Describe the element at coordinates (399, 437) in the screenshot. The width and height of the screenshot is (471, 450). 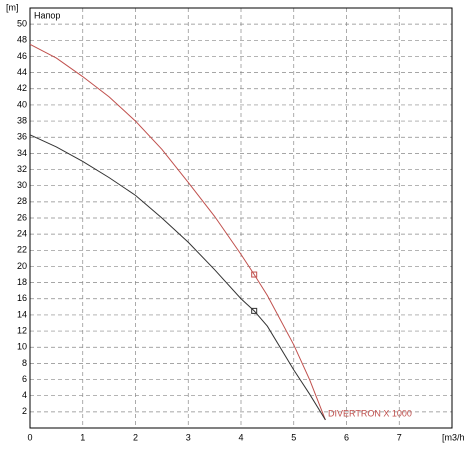
I see `x-tick-label: 7` at that location.